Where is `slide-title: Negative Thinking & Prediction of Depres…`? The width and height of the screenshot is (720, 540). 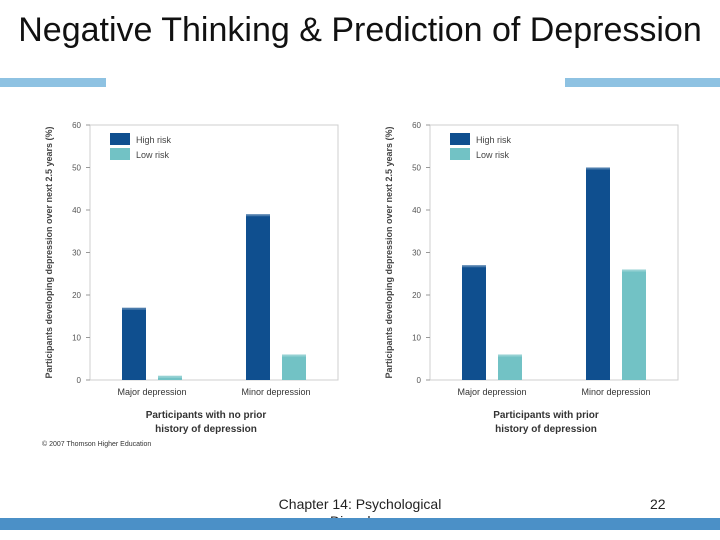
slide-title: Negative Thinking & Prediction of Depres… is located at coordinates (360, 30).